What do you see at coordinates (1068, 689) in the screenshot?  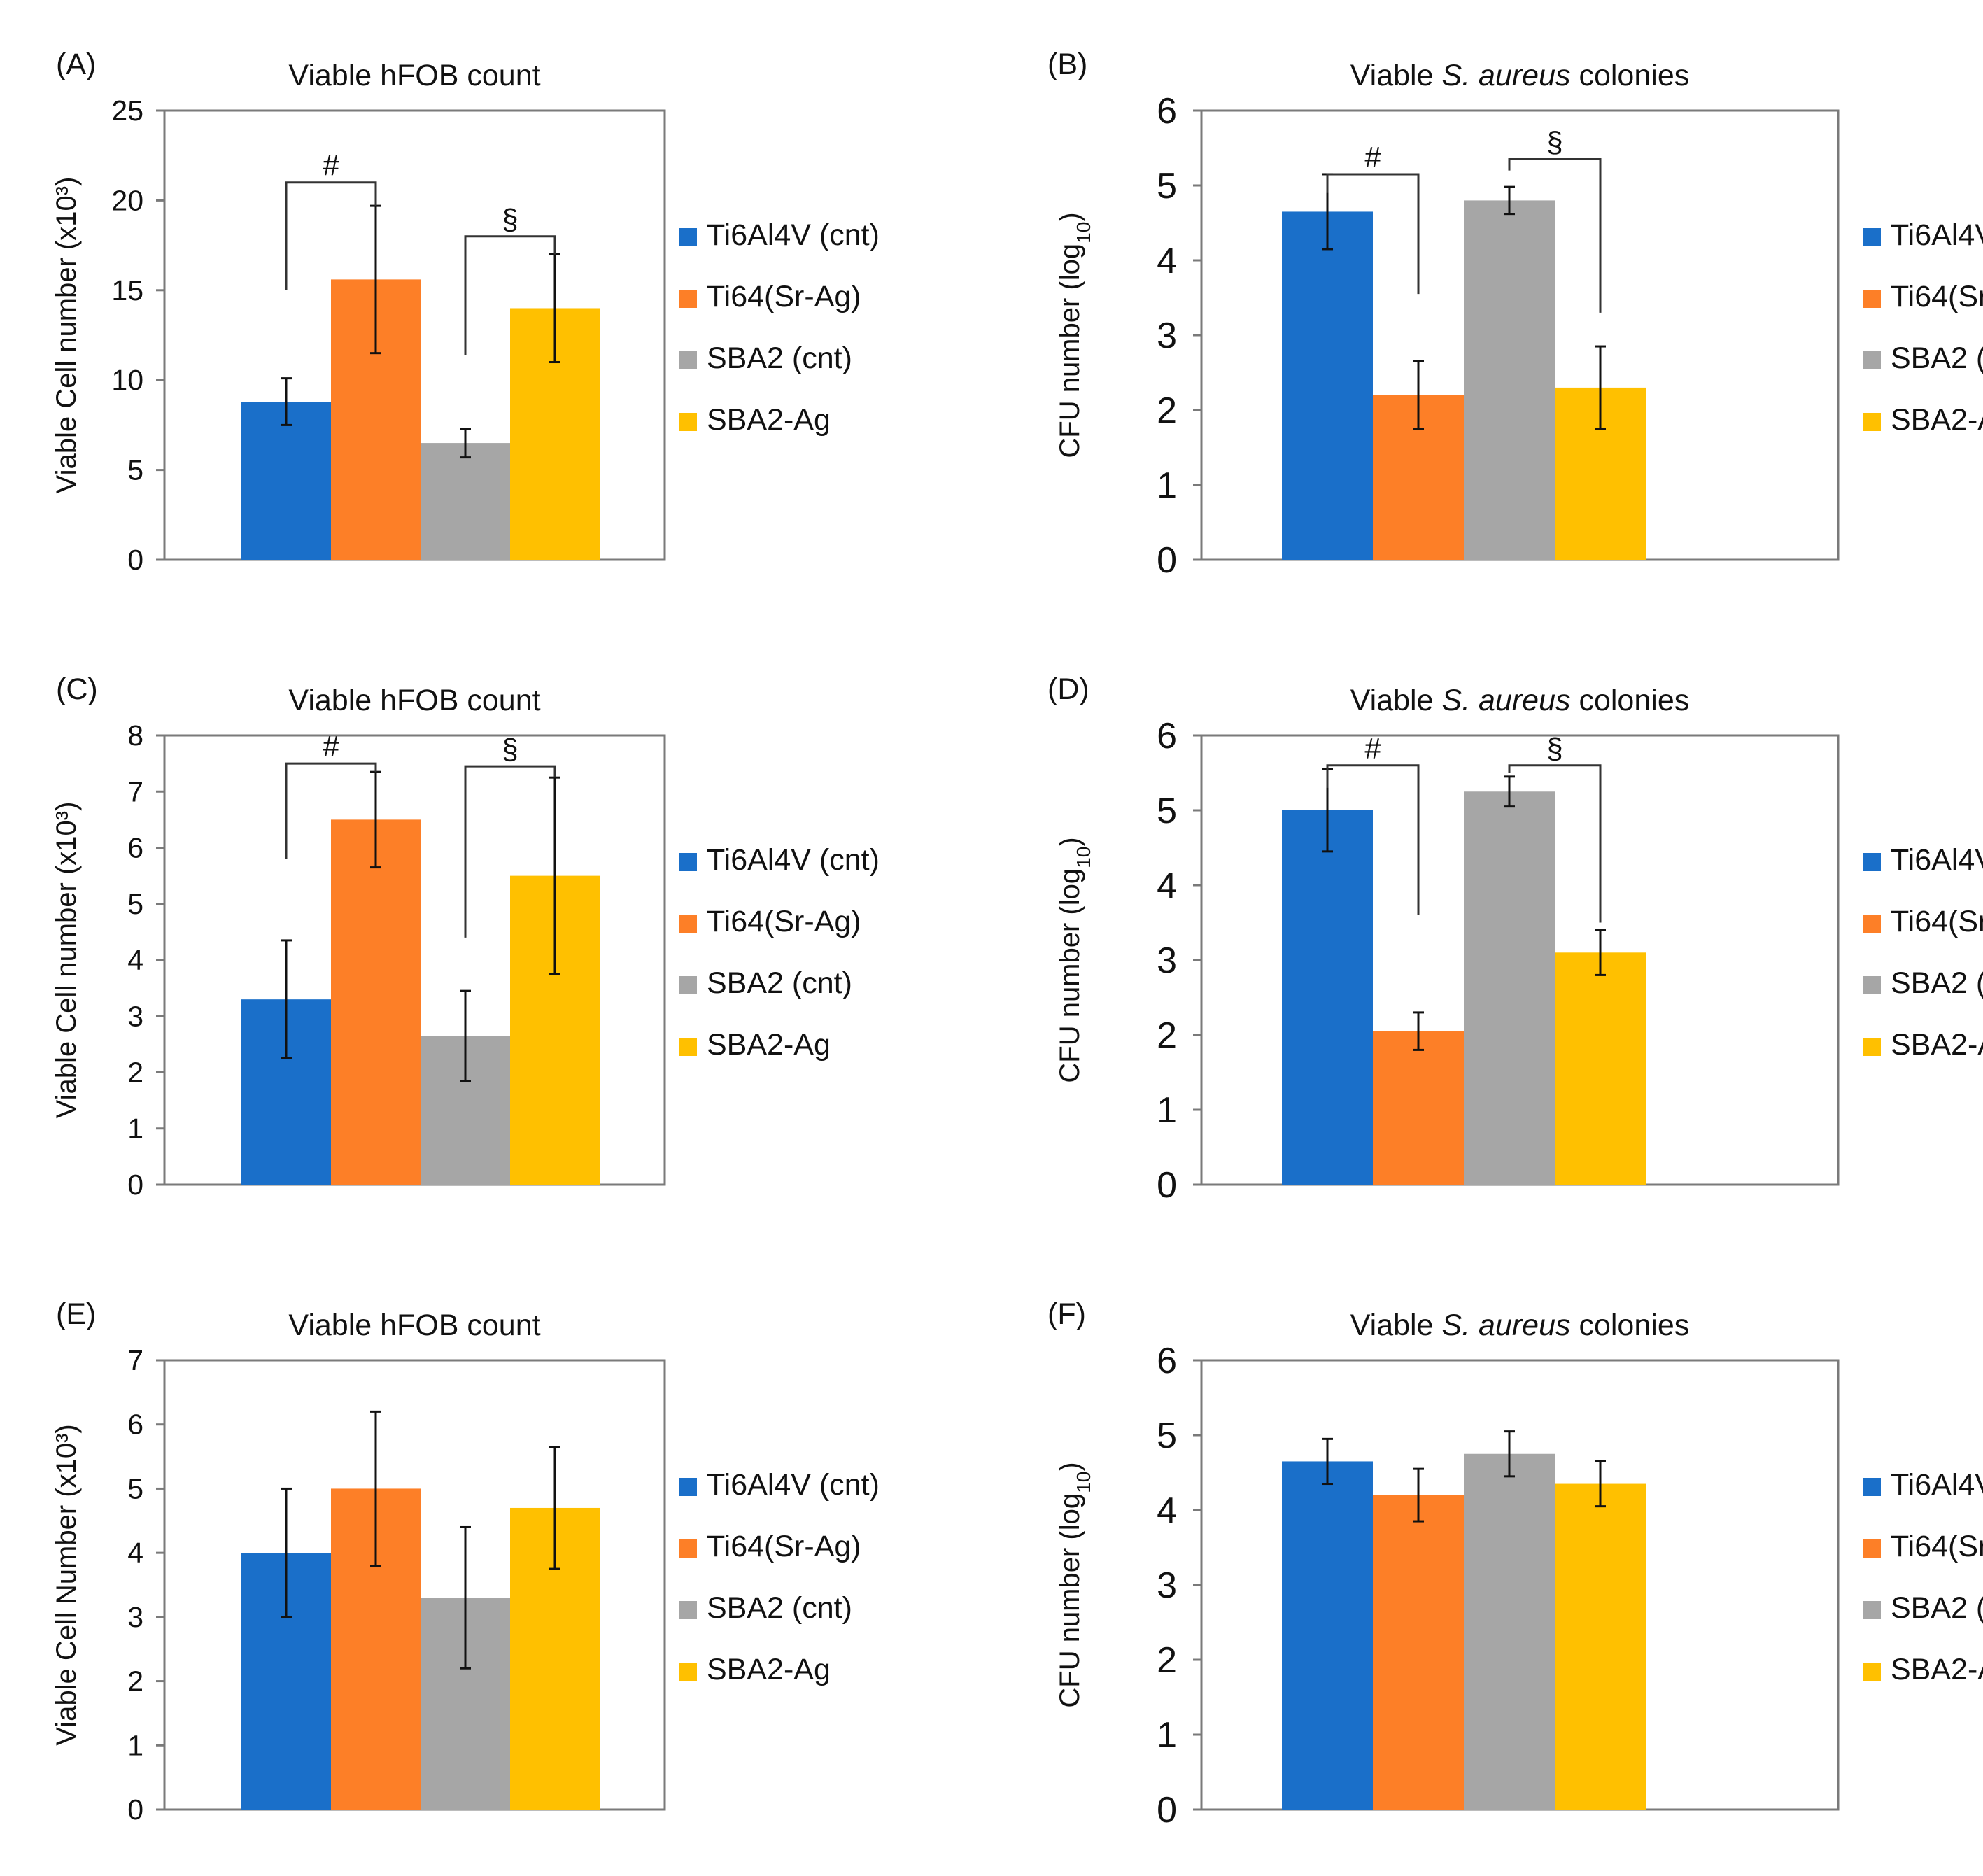 I see `panel-label: (D)` at bounding box center [1068, 689].